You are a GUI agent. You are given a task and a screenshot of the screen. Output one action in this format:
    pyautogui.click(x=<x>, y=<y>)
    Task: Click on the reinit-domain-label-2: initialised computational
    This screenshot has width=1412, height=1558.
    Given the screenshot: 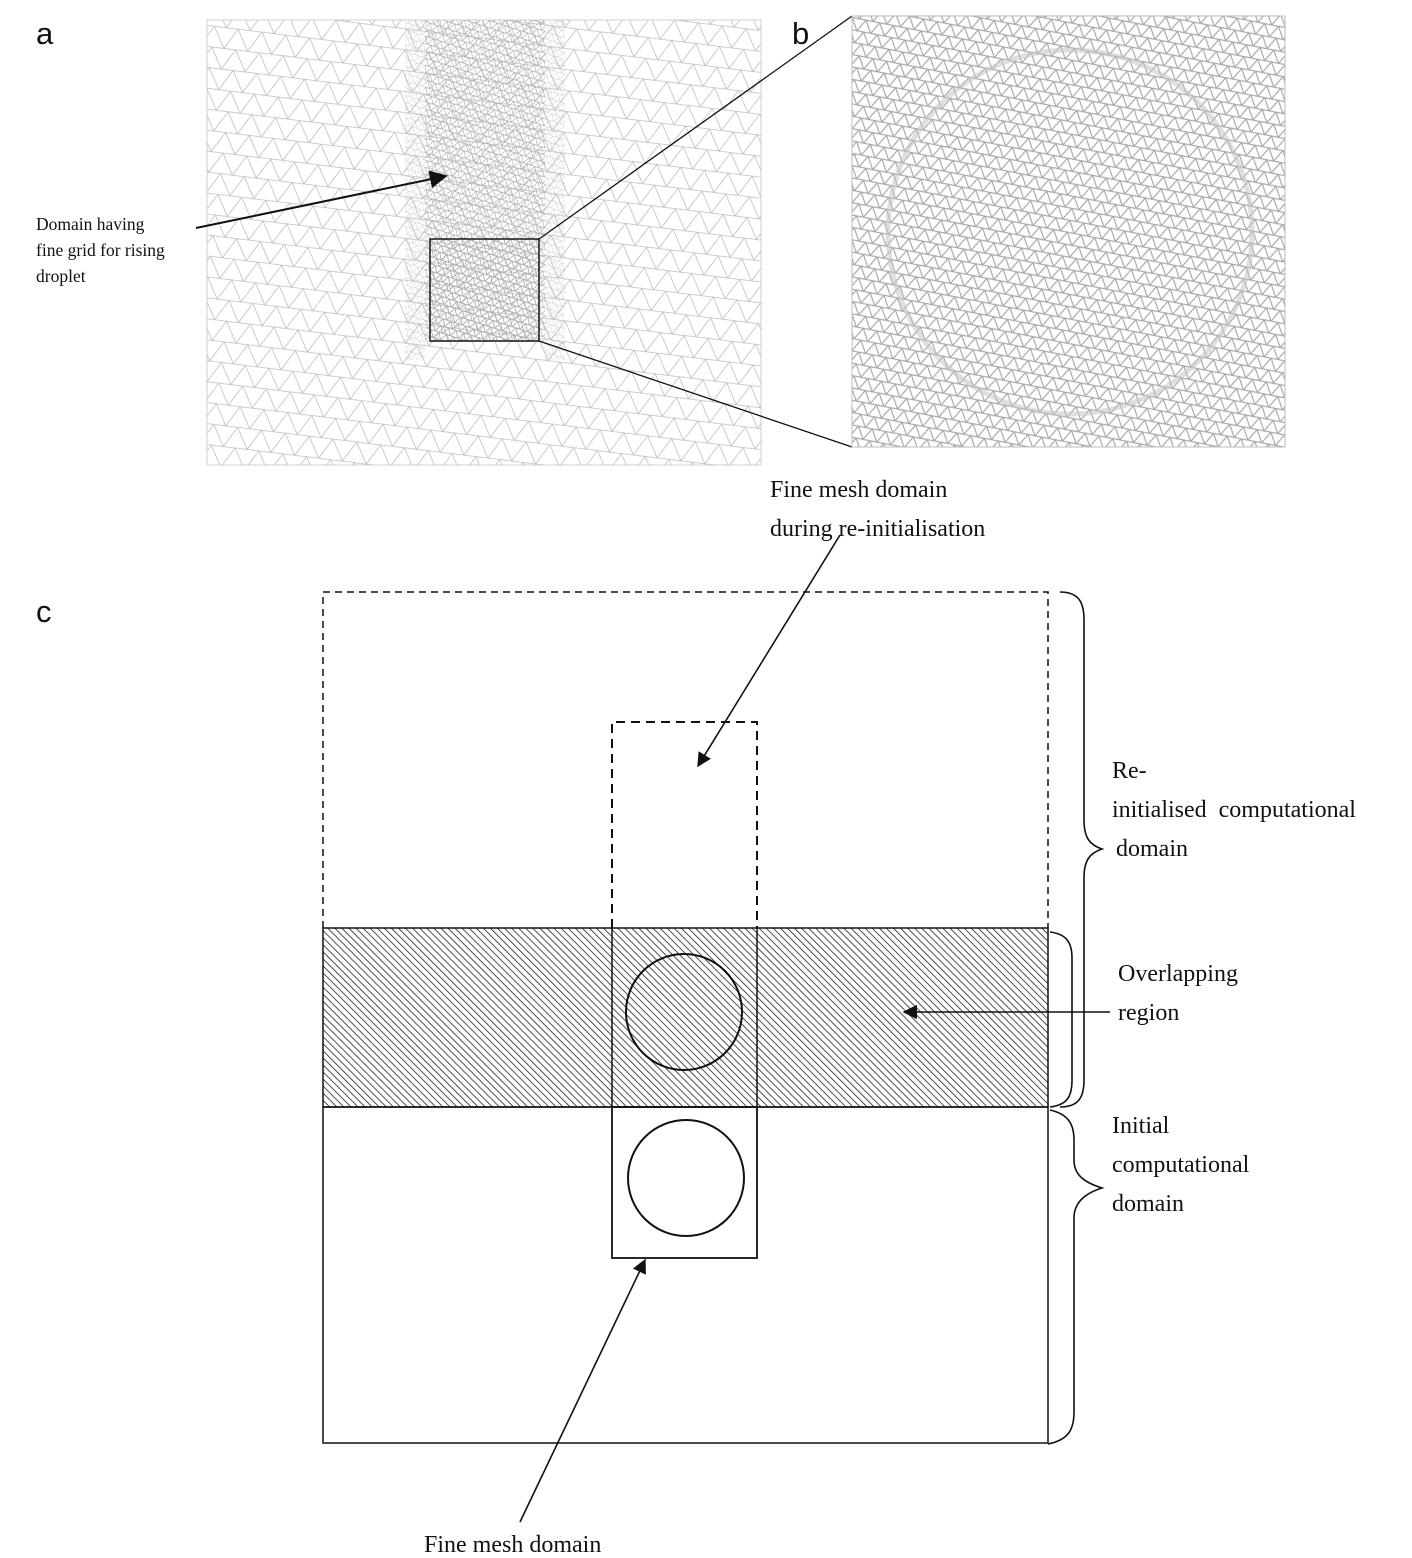 What is the action you would take?
    pyautogui.click(x=1234, y=810)
    